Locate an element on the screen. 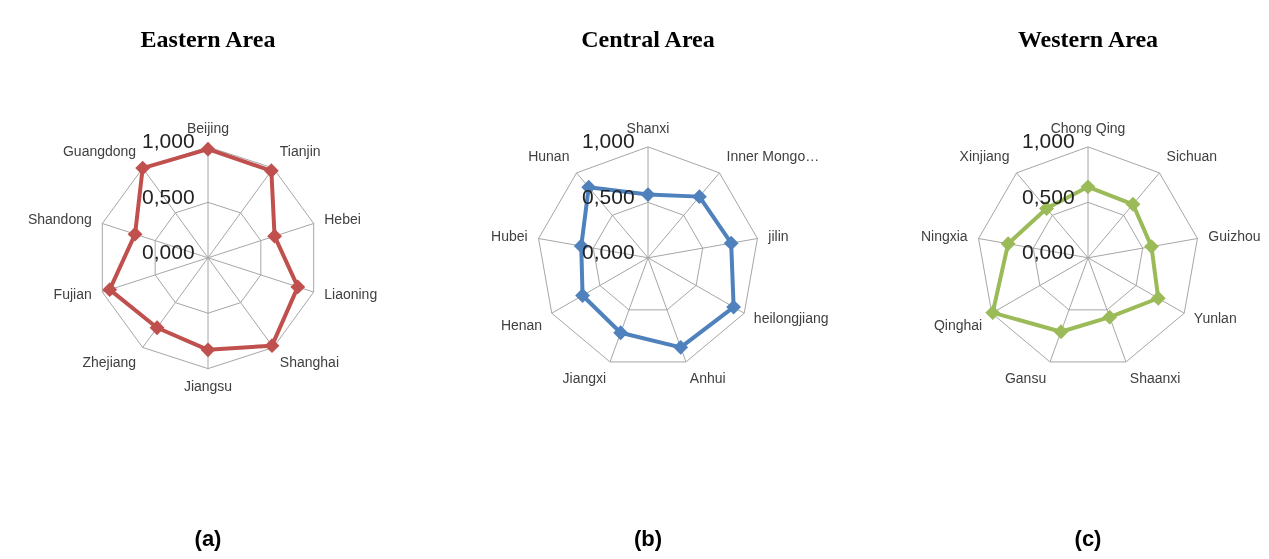 This screenshot has width=1269, height=559. text: (b) is located at coordinates (648, 539).